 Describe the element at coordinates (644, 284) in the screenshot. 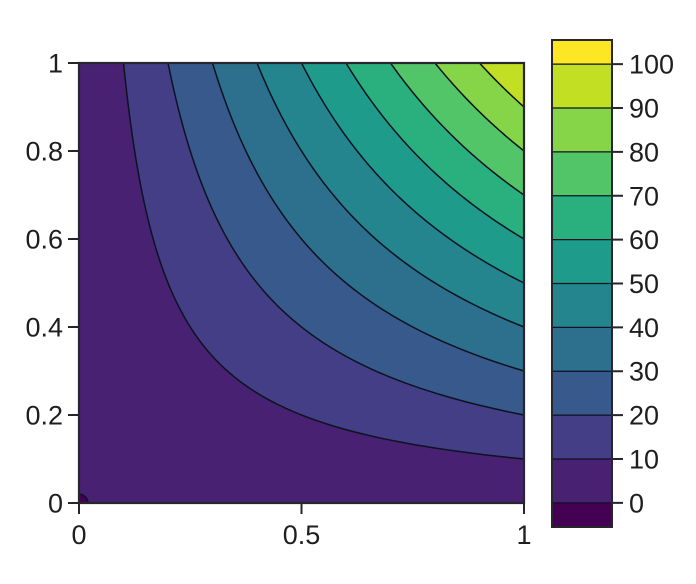

I see `colorbar-tick-label: 50` at that location.